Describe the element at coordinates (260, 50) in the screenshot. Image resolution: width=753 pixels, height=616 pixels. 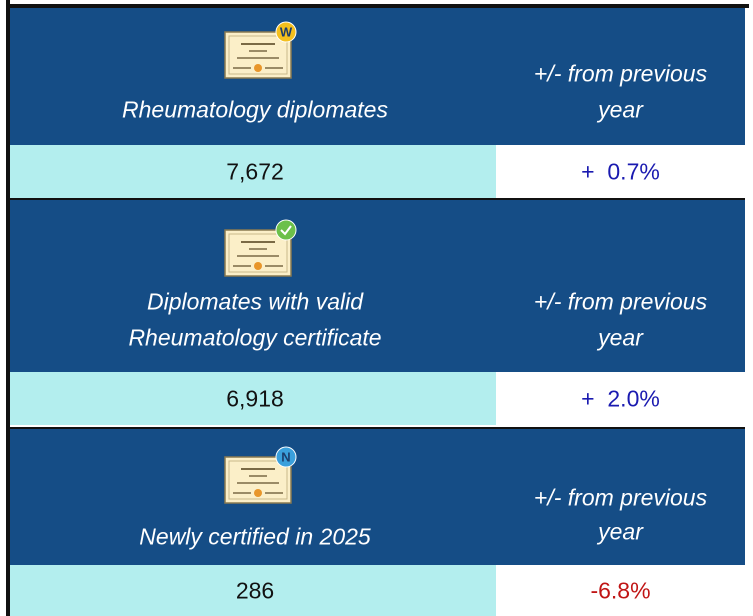
I see `certificate-icon: W` at that location.